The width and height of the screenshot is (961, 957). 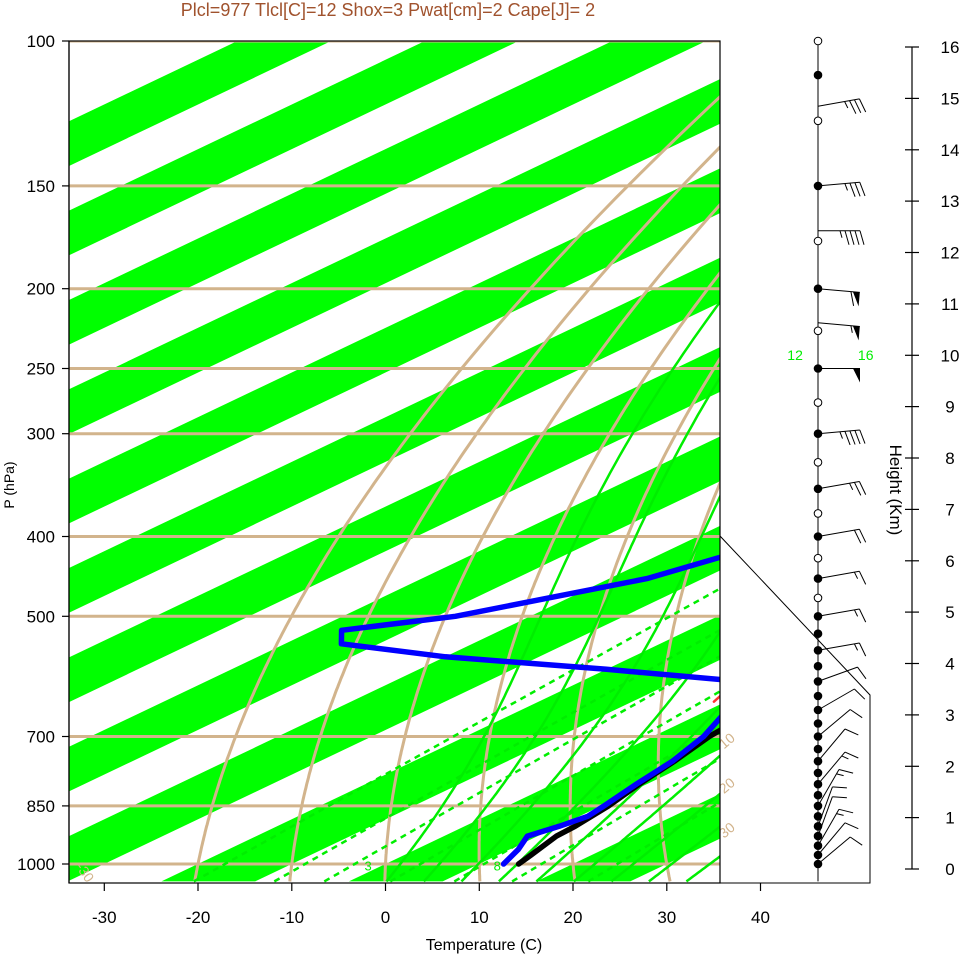 What do you see at coordinates (949, 458) in the screenshot?
I see `height-tick-label: 8` at bounding box center [949, 458].